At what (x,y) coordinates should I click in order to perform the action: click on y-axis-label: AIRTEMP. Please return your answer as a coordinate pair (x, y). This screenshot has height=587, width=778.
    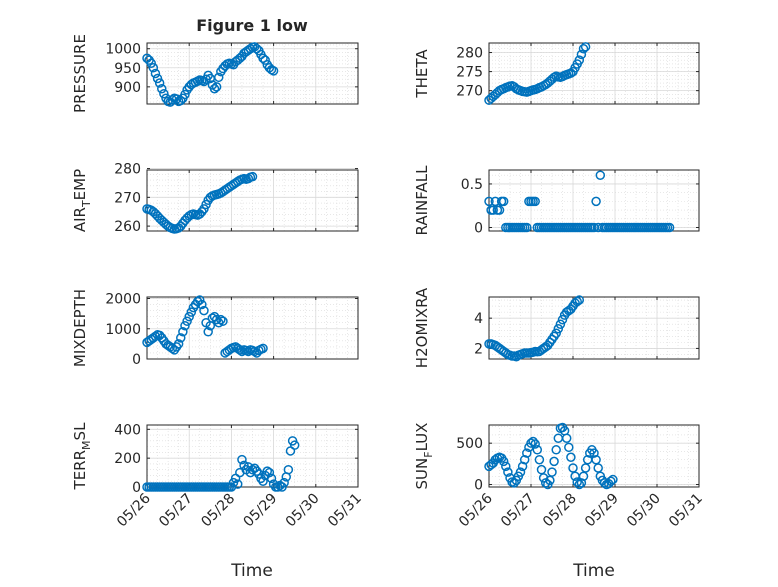
    Looking at the image, I should click on (82, 200).